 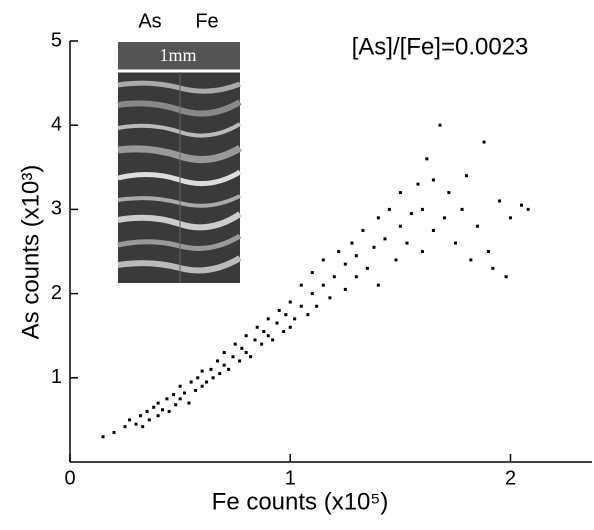 I want to click on x-tick-label: 1, so click(x=290, y=478).